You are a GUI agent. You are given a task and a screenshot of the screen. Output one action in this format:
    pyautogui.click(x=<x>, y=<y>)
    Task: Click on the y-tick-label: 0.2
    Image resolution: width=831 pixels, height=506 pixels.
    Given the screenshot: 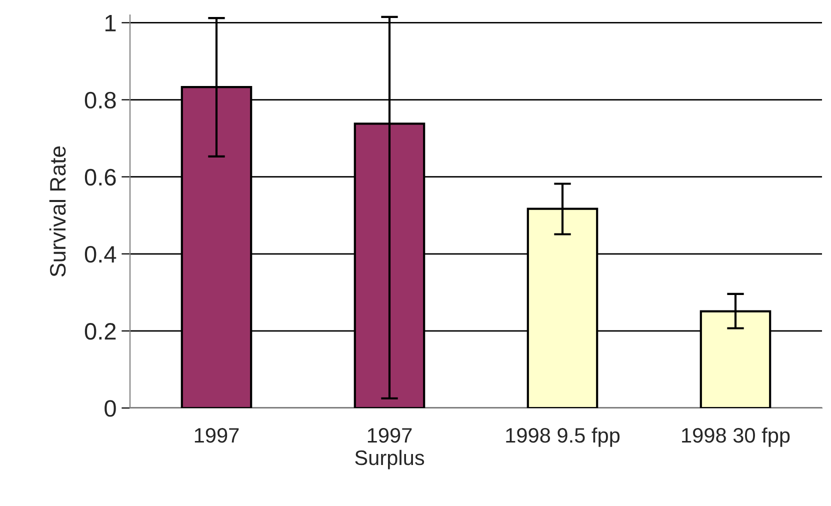 What is the action you would take?
    pyautogui.click(x=100, y=331)
    